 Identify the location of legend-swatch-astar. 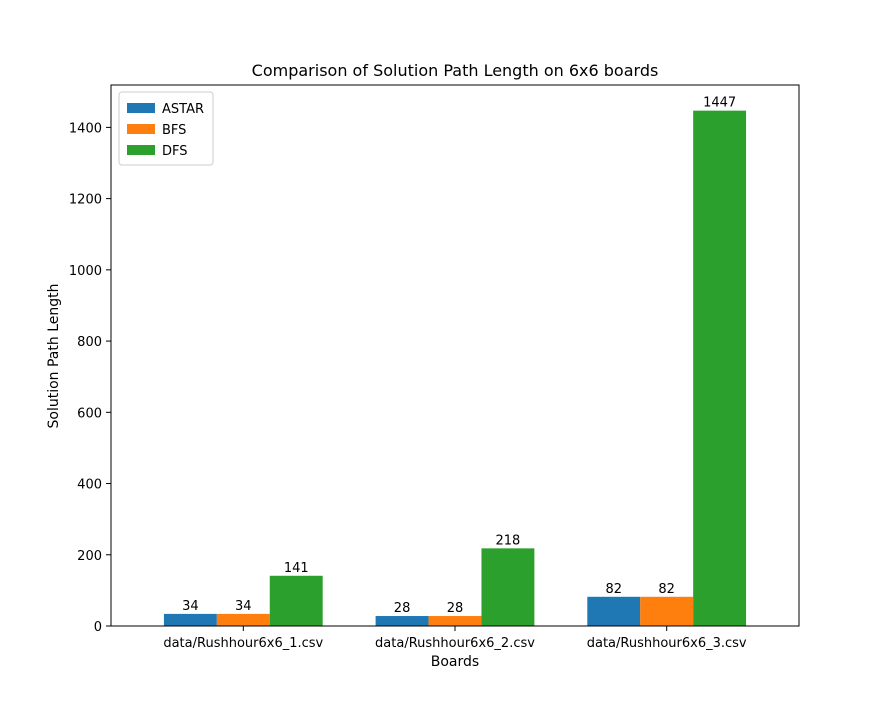
(141, 108).